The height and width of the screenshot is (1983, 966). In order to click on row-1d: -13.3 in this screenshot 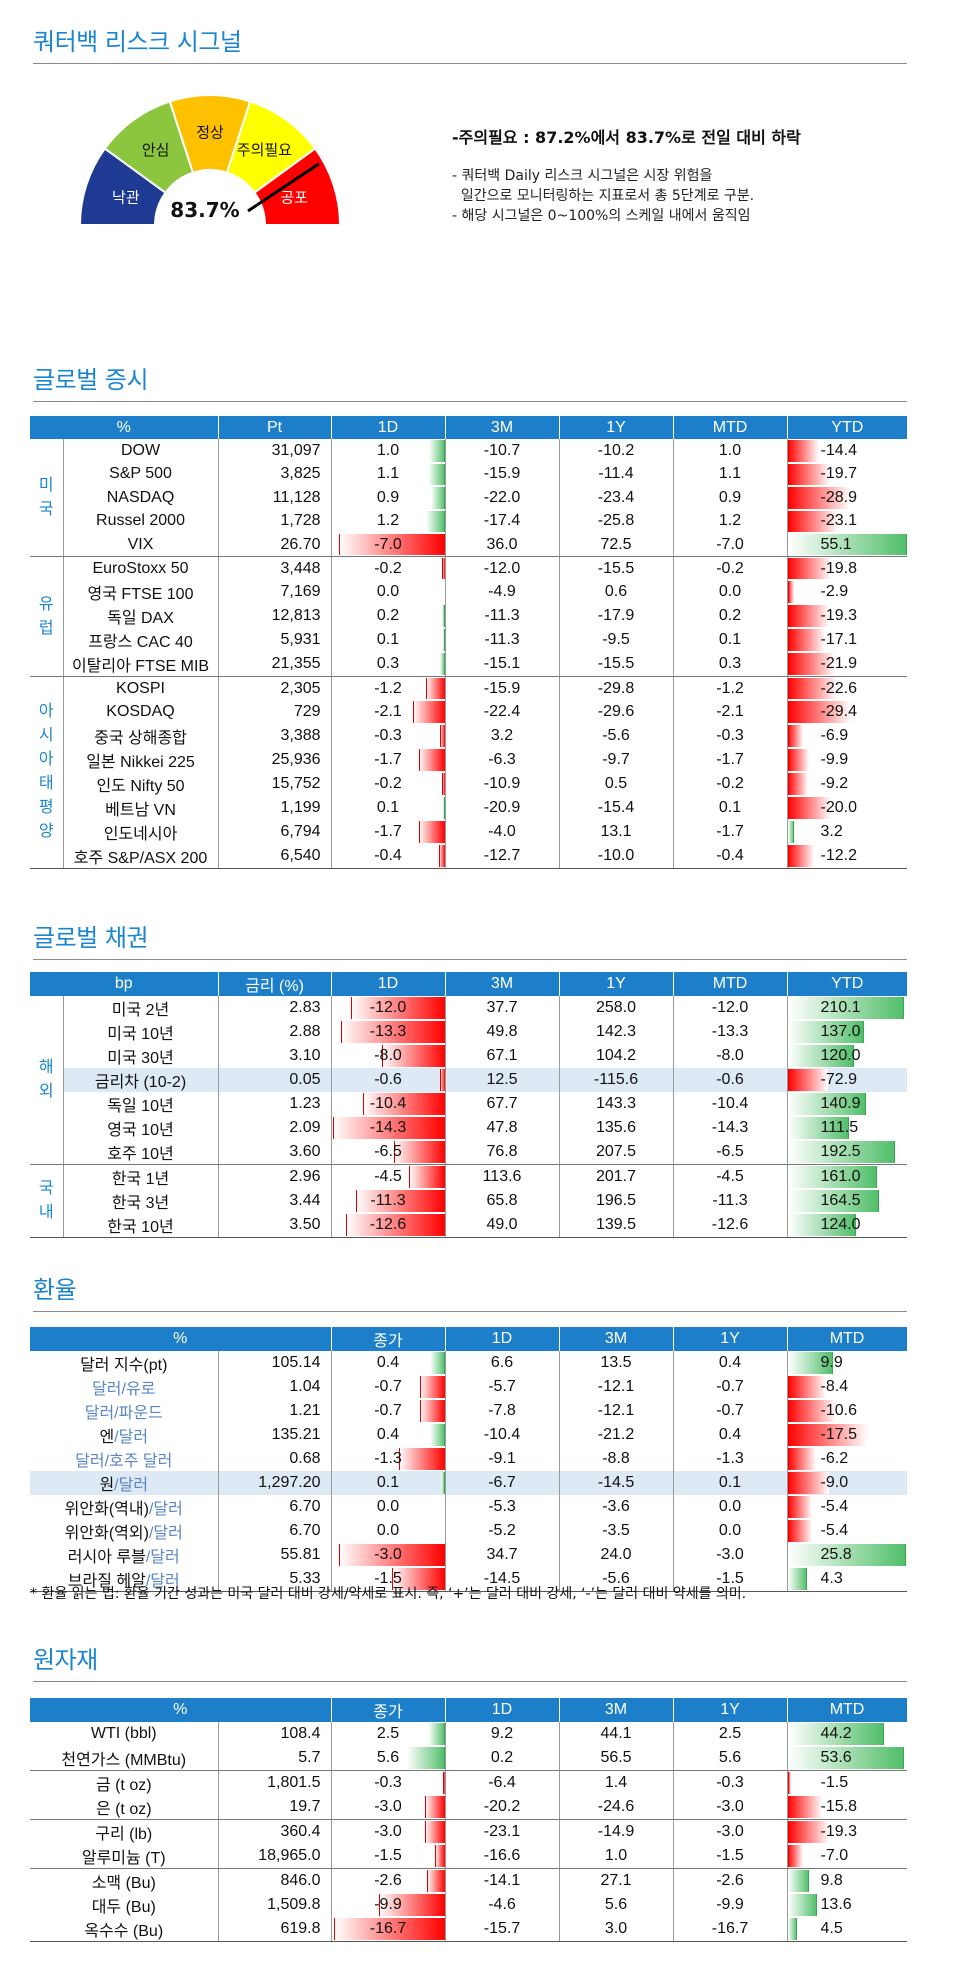, I will do `click(388, 1032)`.